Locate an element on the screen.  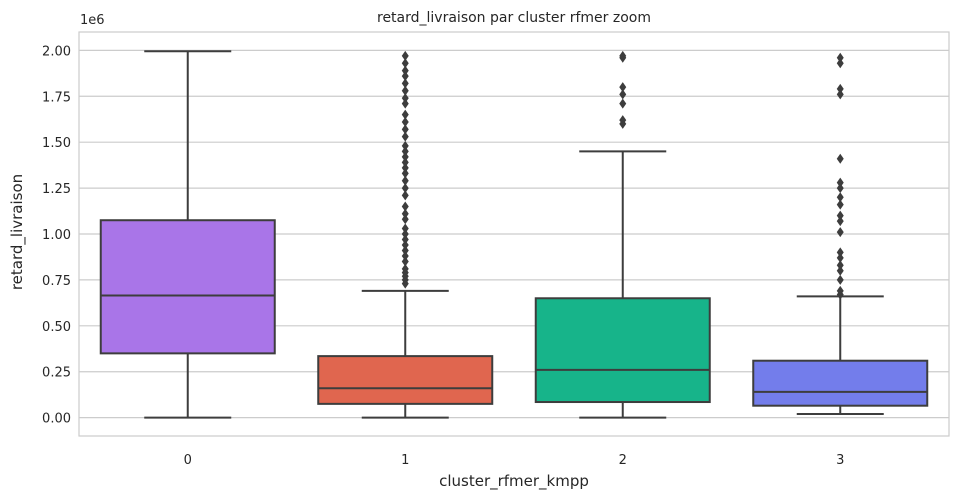
y-tick-label: 0.25 is located at coordinates (56, 373).